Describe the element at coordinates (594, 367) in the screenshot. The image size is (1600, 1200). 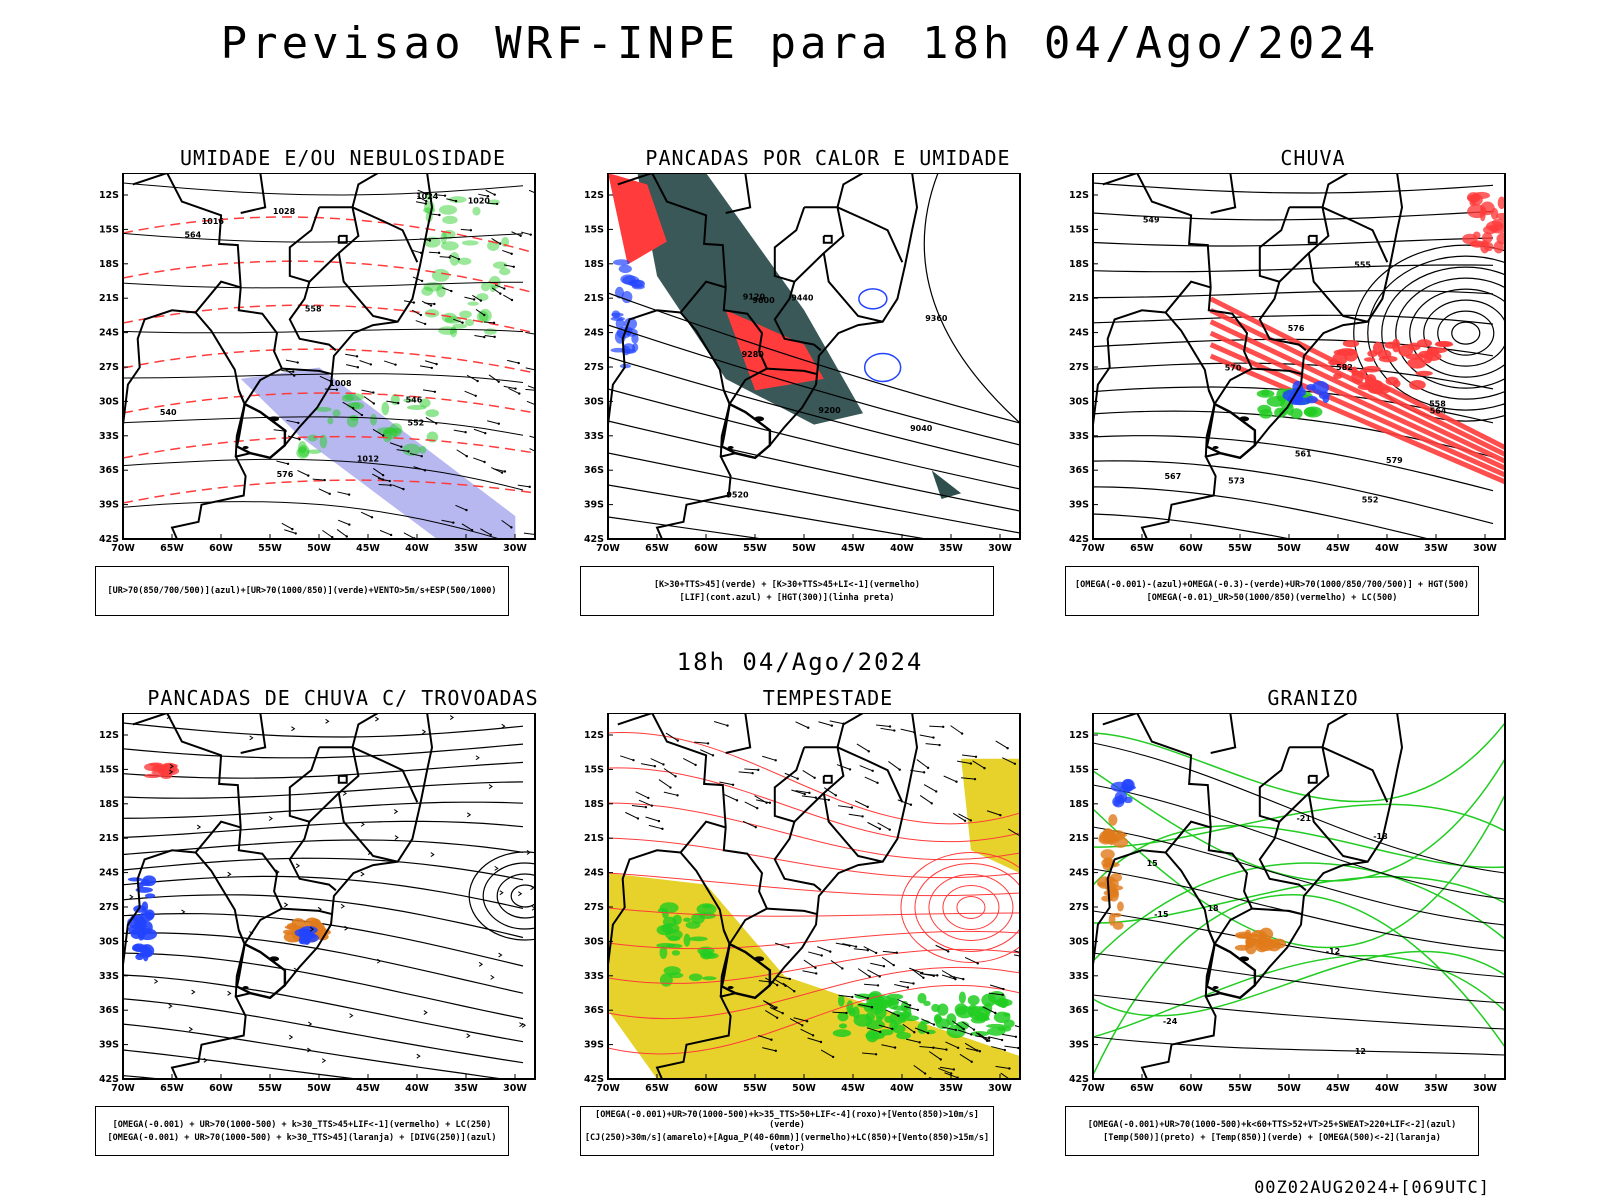
I see `lat-tick-label: 27S` at that location.